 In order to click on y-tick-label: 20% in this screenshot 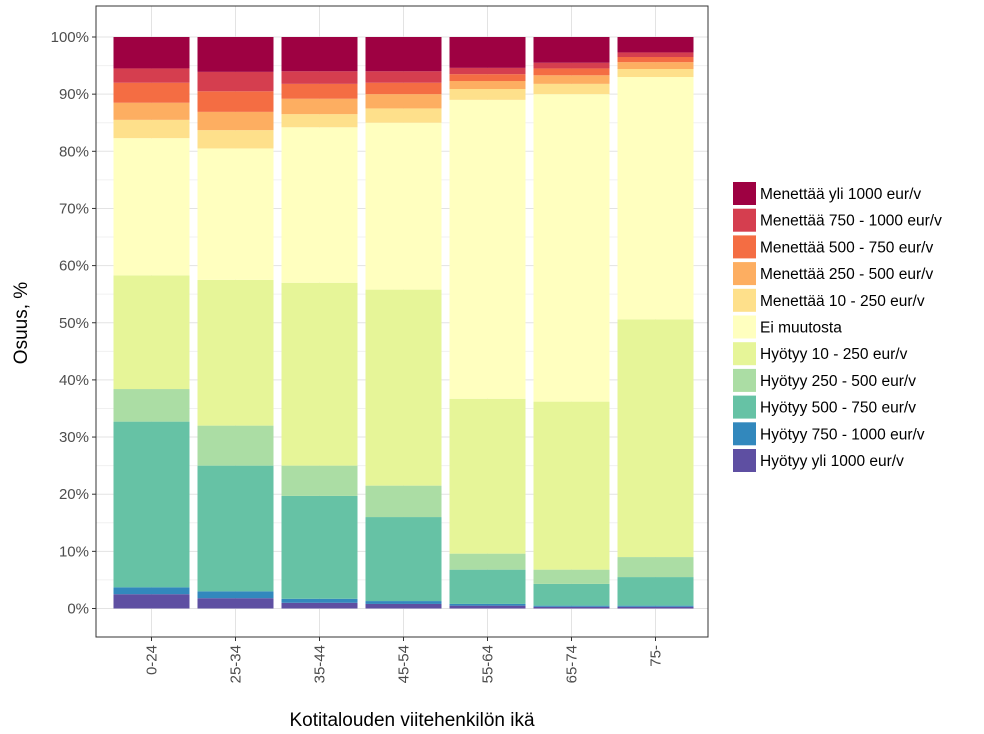, I will do `click(74, 494)`.